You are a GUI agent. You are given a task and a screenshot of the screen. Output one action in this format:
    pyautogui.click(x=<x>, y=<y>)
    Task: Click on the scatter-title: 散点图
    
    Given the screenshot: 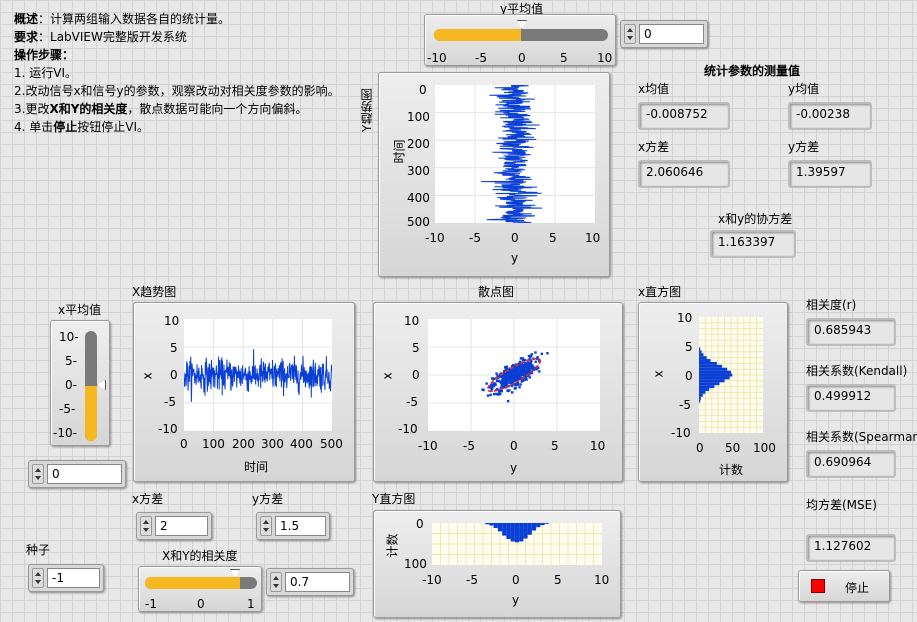 What is the action you would take?
    pyautogui.click(x=496, y=292)
    